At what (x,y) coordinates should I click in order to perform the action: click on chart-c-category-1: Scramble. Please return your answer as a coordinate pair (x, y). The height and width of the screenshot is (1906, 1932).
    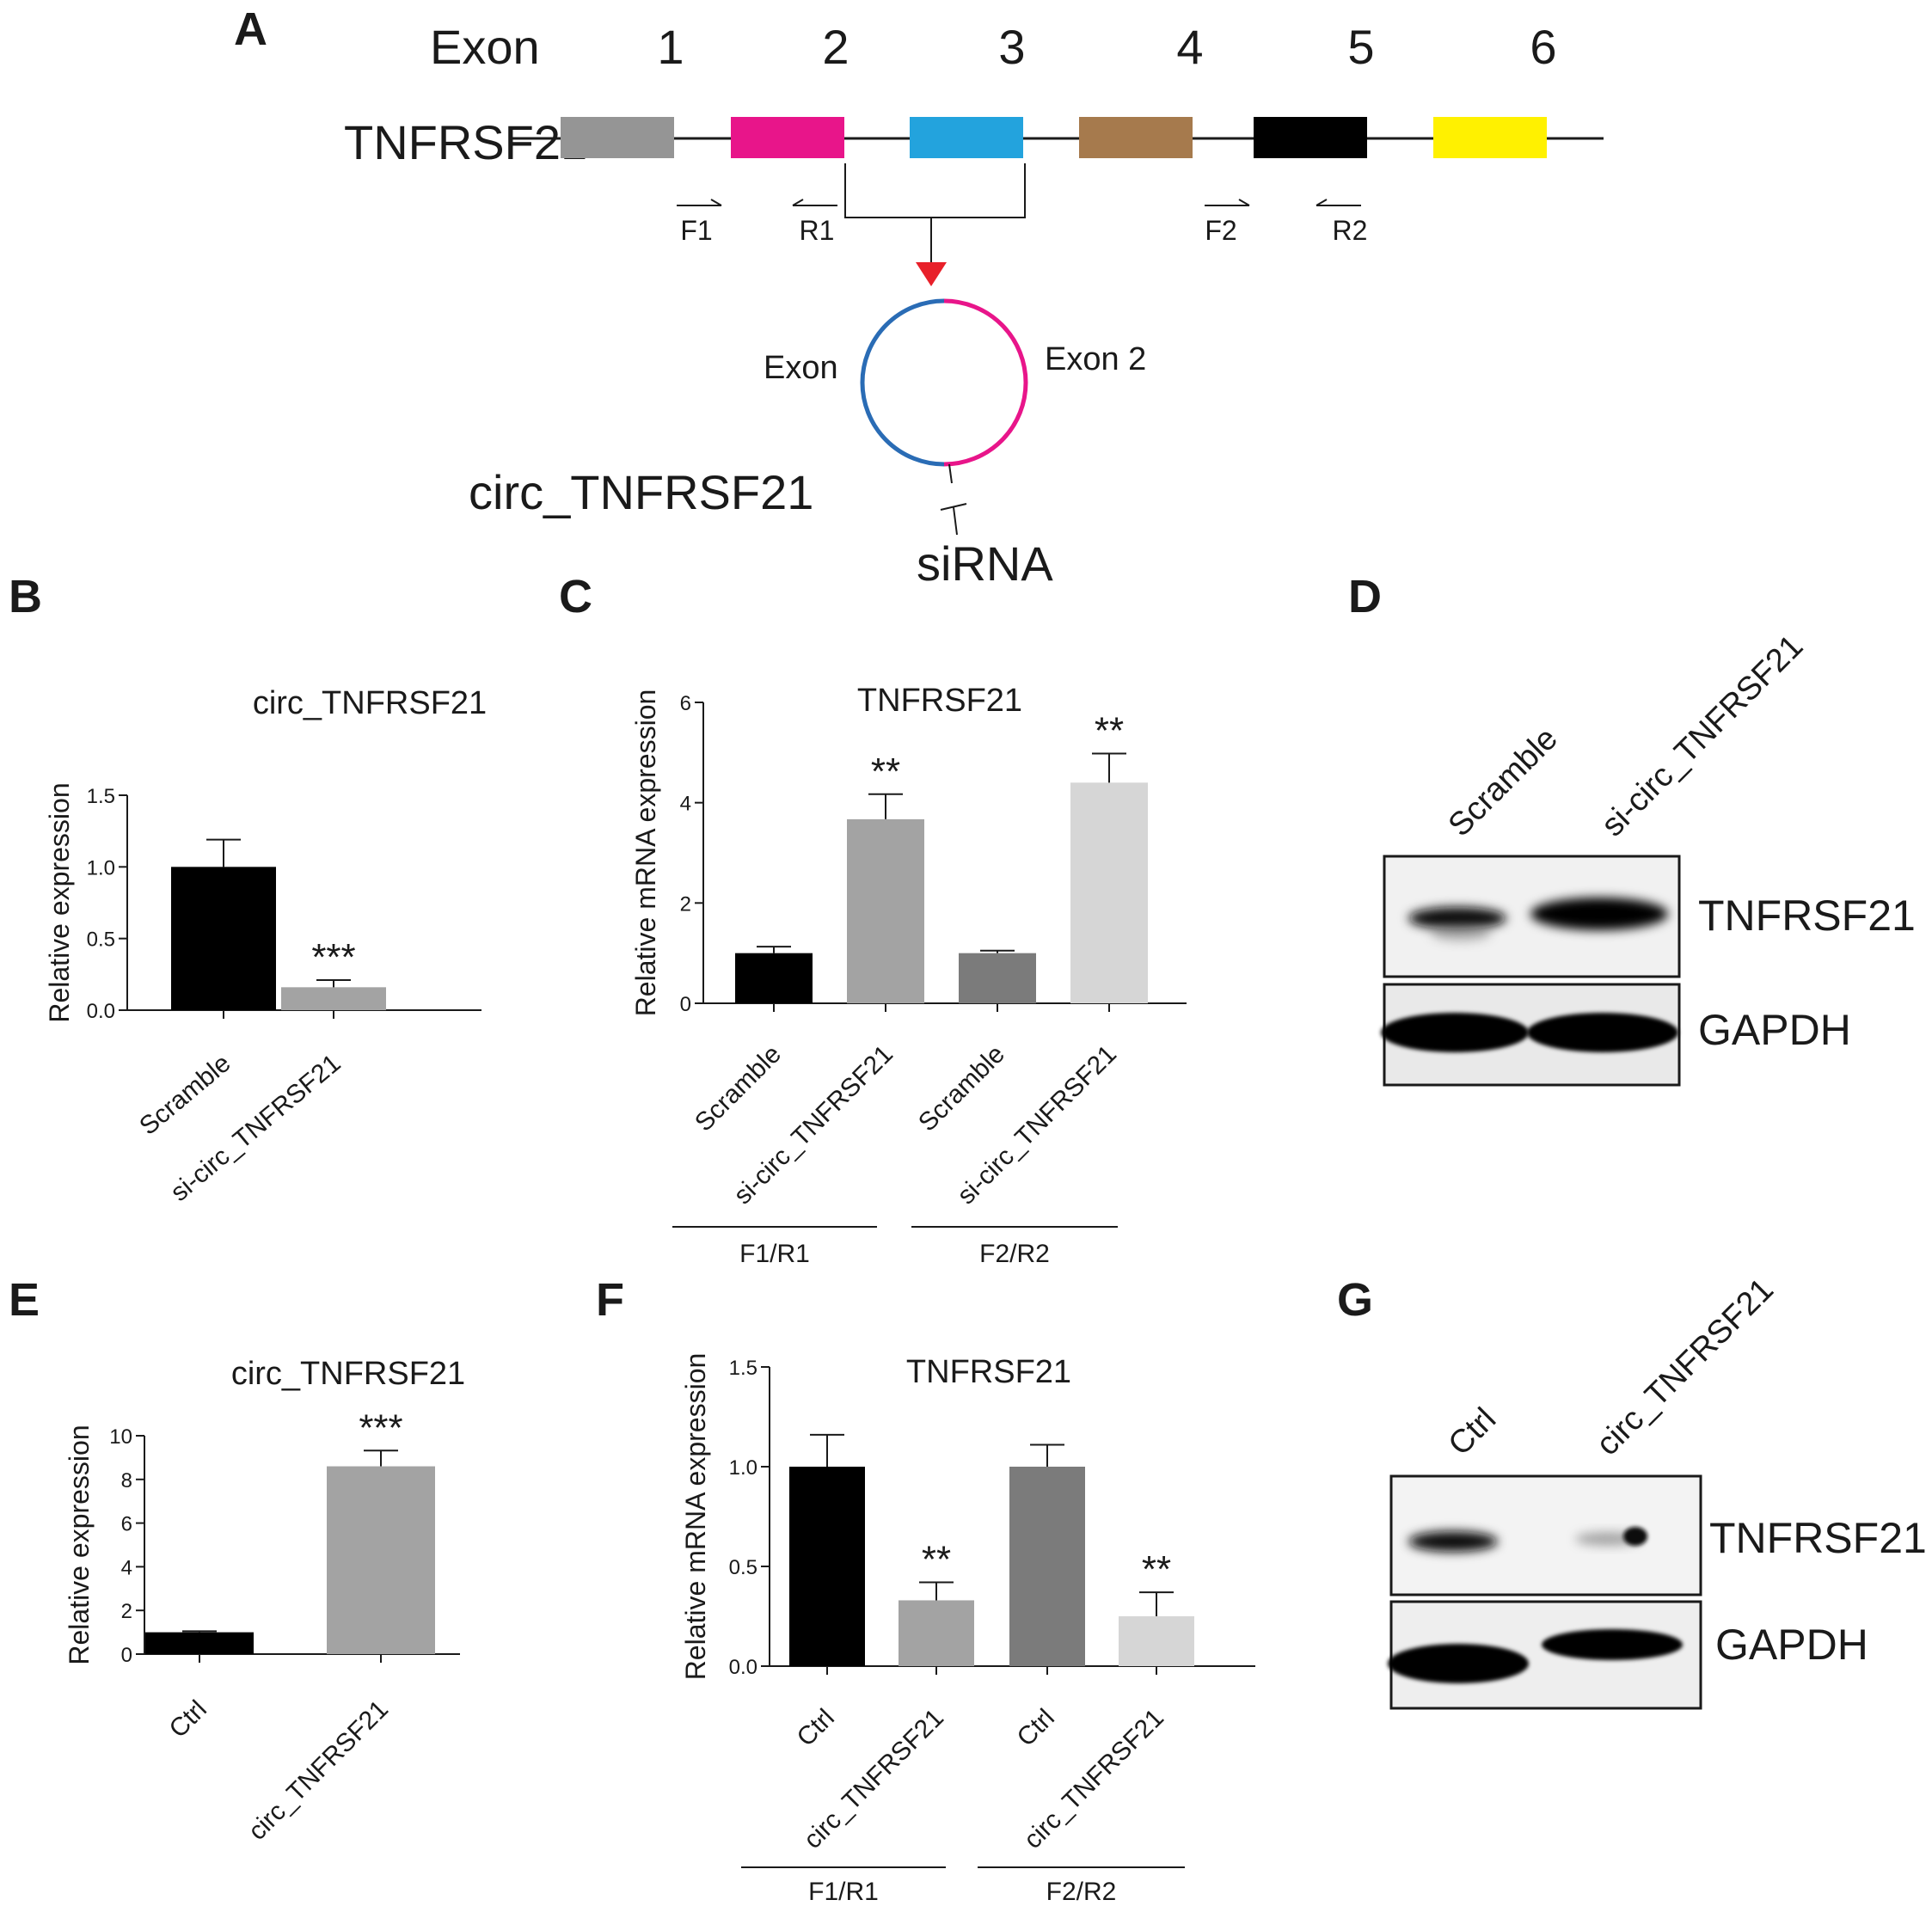
    Looking at the image, I should click on (738, 1088).